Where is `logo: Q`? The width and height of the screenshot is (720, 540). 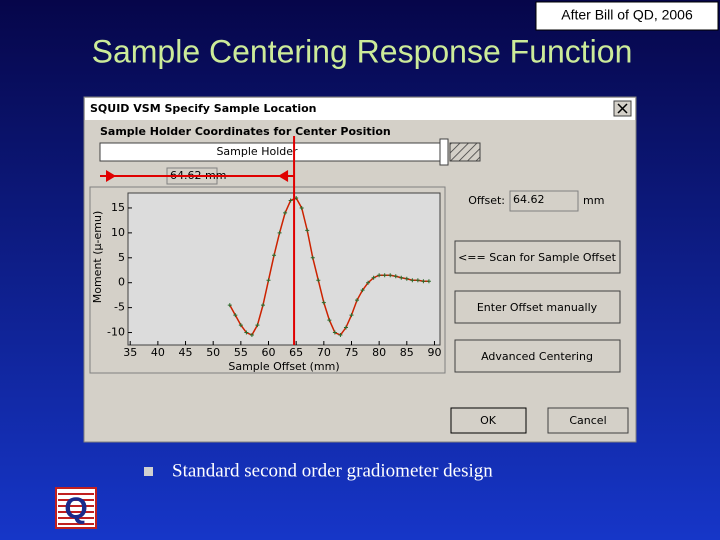
logo: Q is located at coordinates (76, 508).